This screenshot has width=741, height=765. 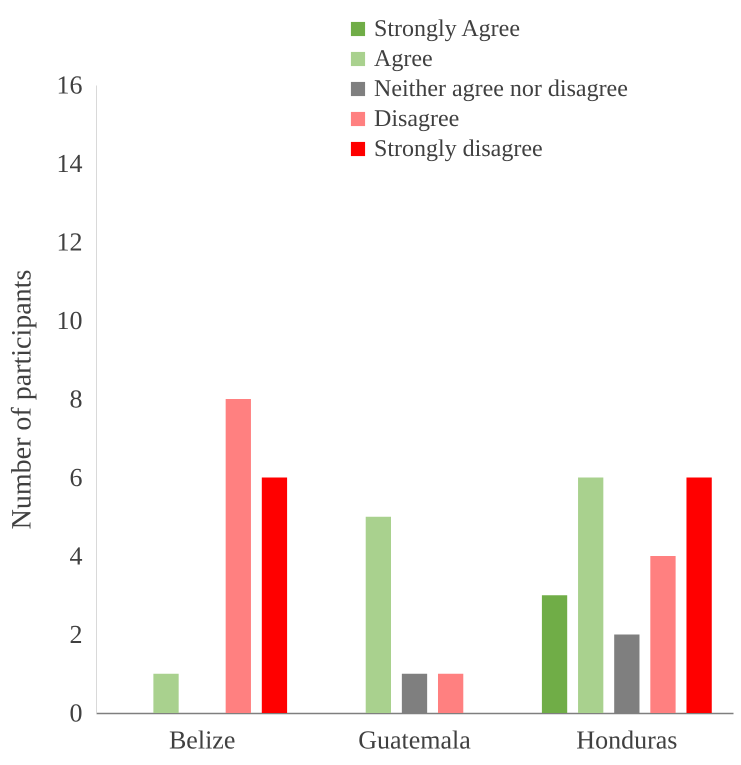 What do you see at coordinates (415, 740) in the screenshot?
I see `x-tick-label: Guatemala` at bounding box center [415, 740].